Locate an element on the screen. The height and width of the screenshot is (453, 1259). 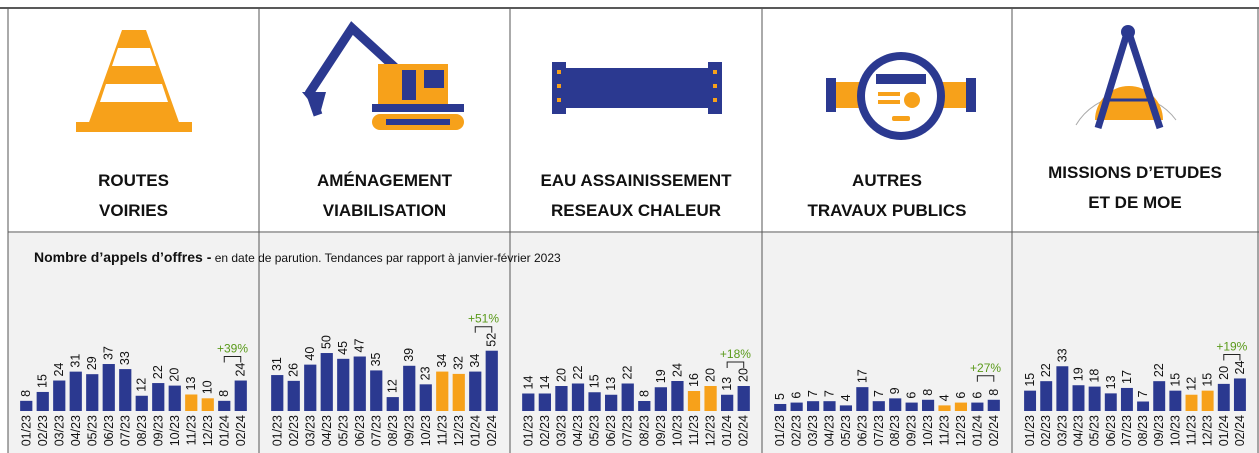
panel-title: MISSIONS D’ETUDES is located at coordinates (1135, 172).